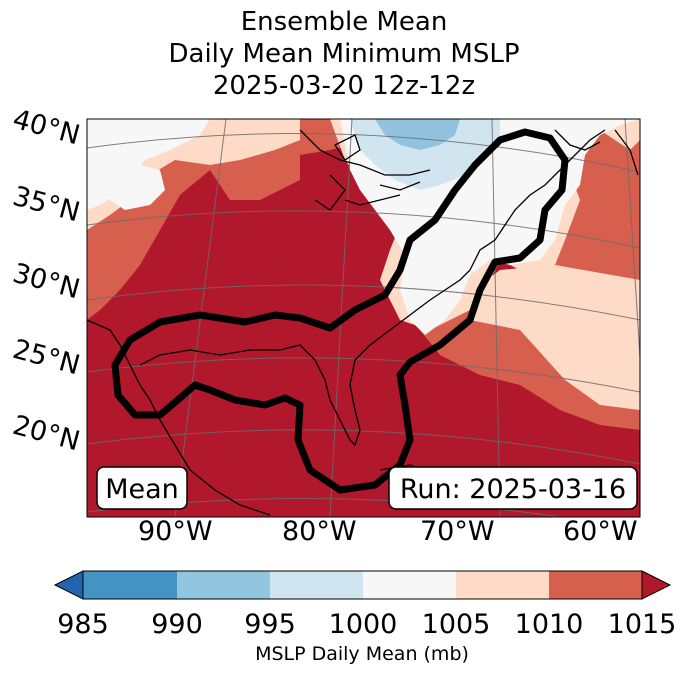 This screenshot has width=688, height=674. I want to click on lat-label-30: 30°N, so click(46, 282).